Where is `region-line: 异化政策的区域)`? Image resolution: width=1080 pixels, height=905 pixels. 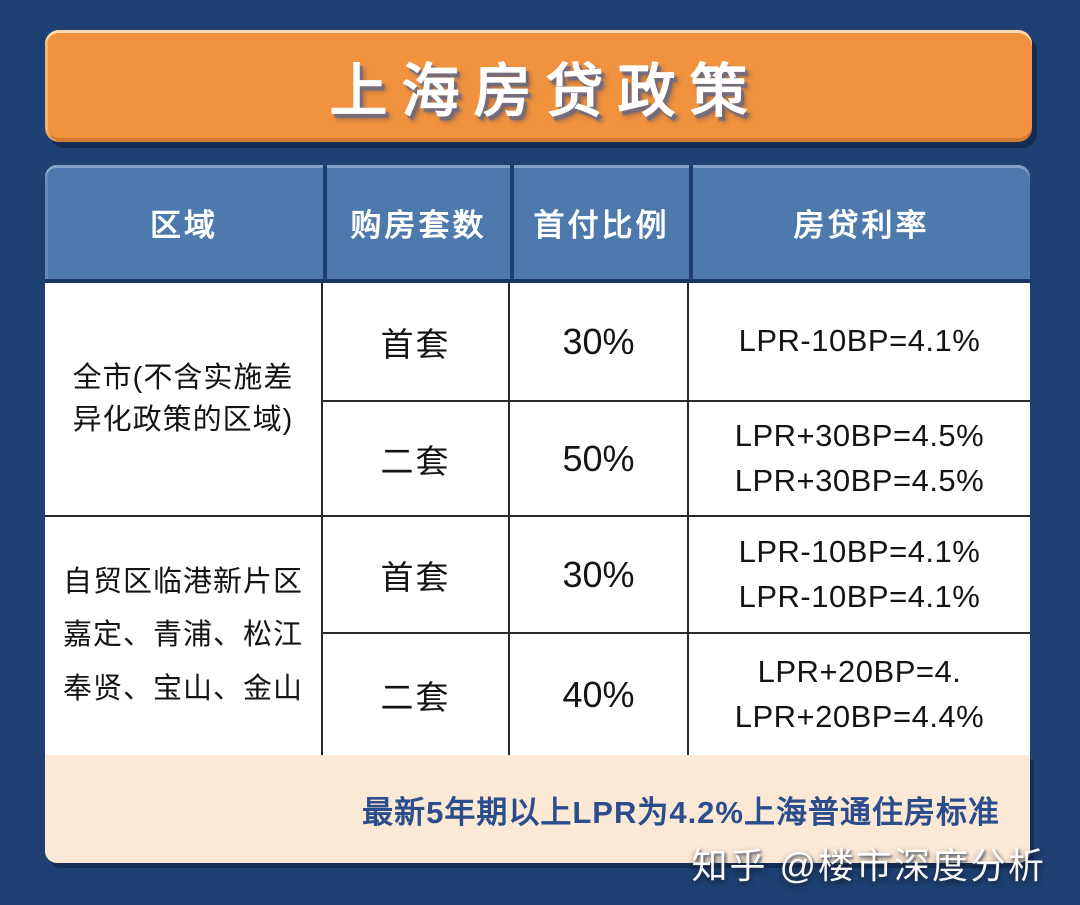
region-line: 异化政策的区域) is located at coordinates (183, 420).